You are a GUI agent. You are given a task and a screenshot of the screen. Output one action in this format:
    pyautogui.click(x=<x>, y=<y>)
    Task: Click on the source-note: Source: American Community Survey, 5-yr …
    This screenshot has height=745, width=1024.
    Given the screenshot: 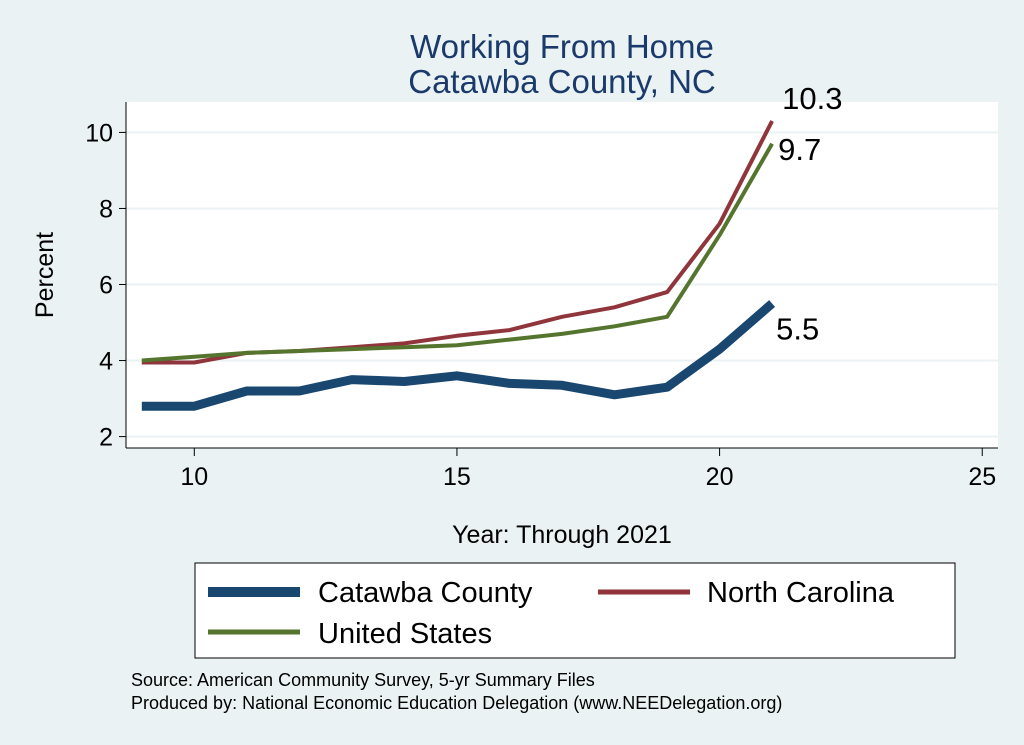 What is the action you would take?
    pyautogui.click(x=363, y=680)
    